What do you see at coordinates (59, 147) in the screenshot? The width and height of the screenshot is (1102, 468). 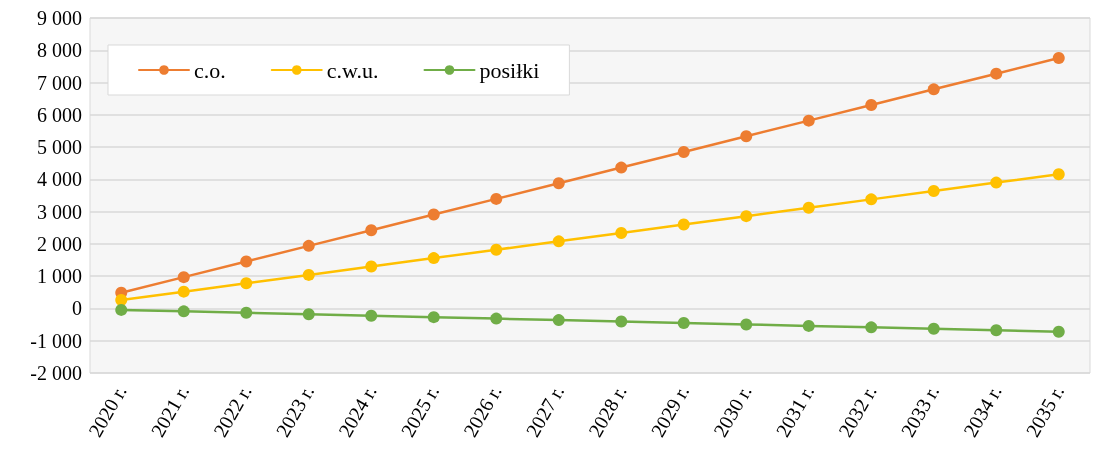 I see `y-tick-label: 5 000` at bounding box center [59, 147].